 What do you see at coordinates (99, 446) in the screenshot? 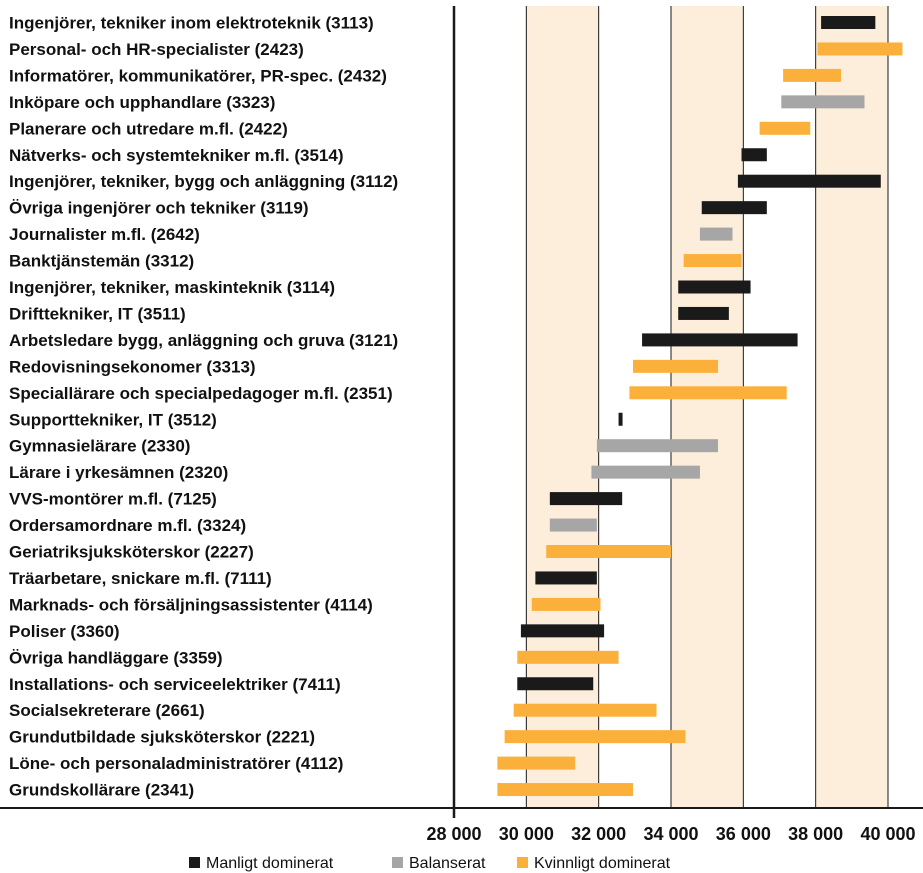
I see `category-label: Gymnasielärare (2330)` at bounding box center [99, 446].